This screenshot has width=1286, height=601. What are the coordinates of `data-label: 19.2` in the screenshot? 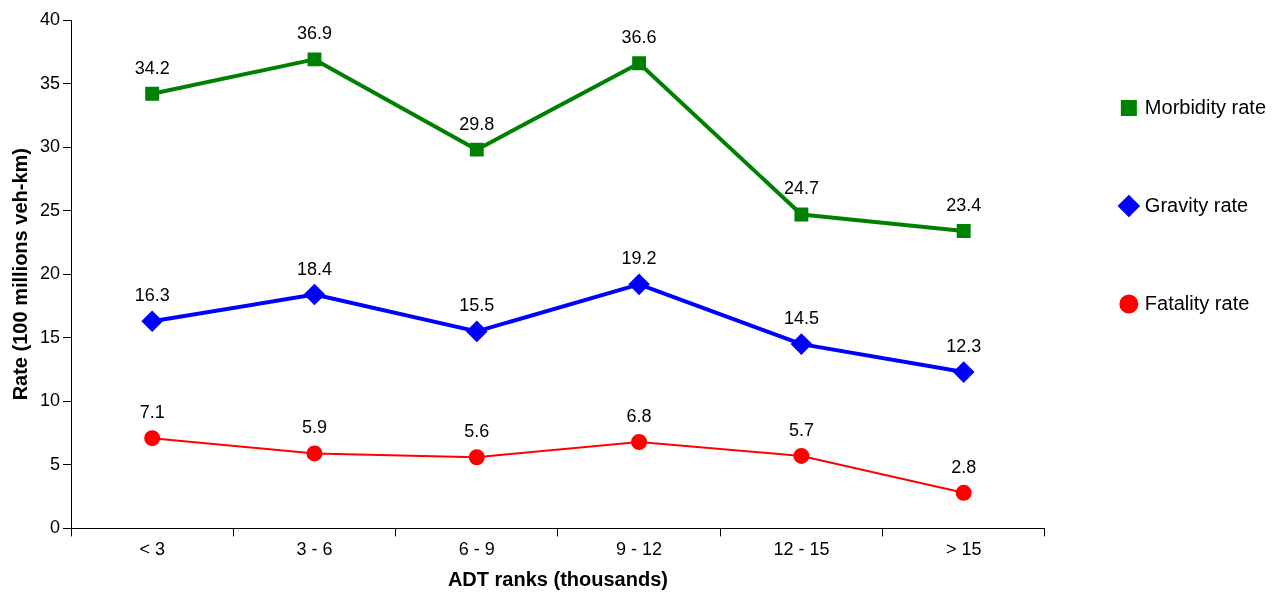 It's located at (639, 258).